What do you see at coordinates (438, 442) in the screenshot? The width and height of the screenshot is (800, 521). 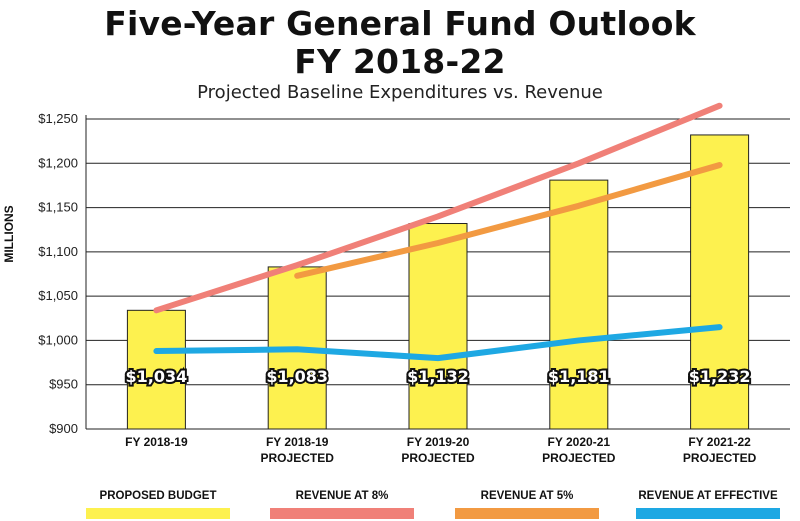 I see `x-tick-label: FY 2019-20` at bounding box center [438, 442].